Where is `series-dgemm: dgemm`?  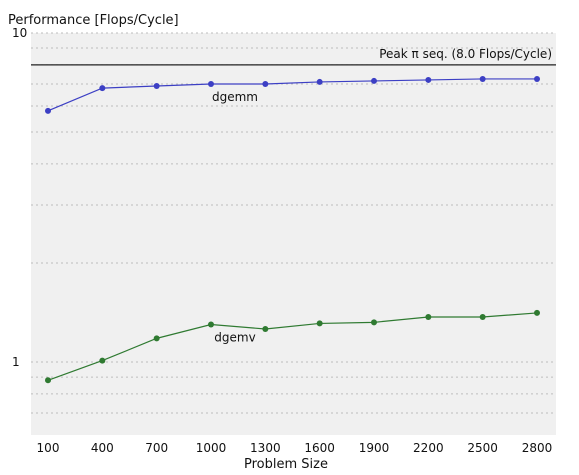
series-dgemm: dgemm is located at coordinates (292, 94).